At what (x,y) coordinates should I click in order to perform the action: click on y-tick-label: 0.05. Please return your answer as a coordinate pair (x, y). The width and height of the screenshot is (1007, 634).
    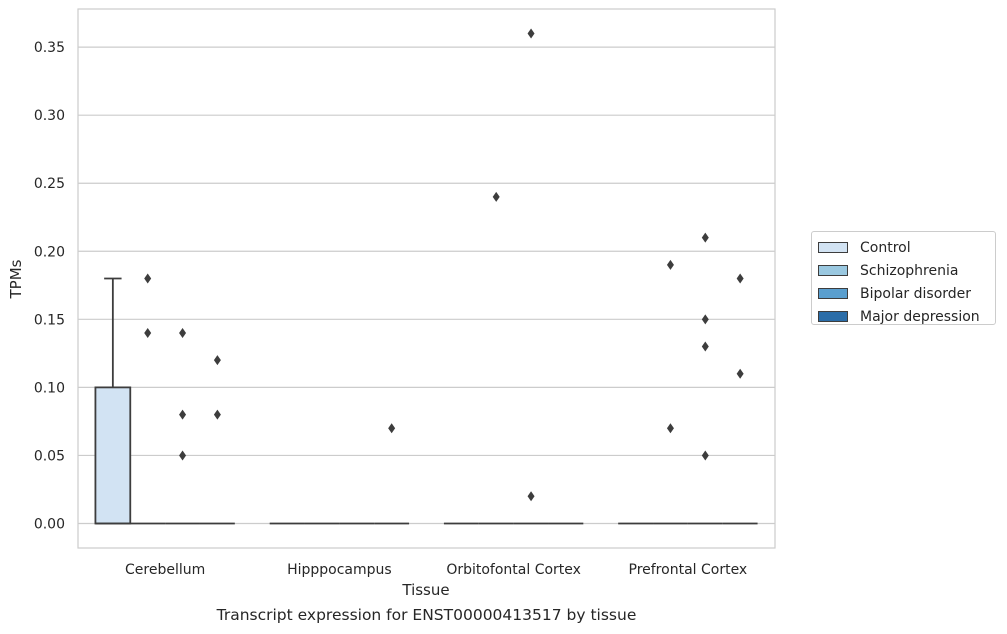
    Looking at the image, I should click on (49, 456).